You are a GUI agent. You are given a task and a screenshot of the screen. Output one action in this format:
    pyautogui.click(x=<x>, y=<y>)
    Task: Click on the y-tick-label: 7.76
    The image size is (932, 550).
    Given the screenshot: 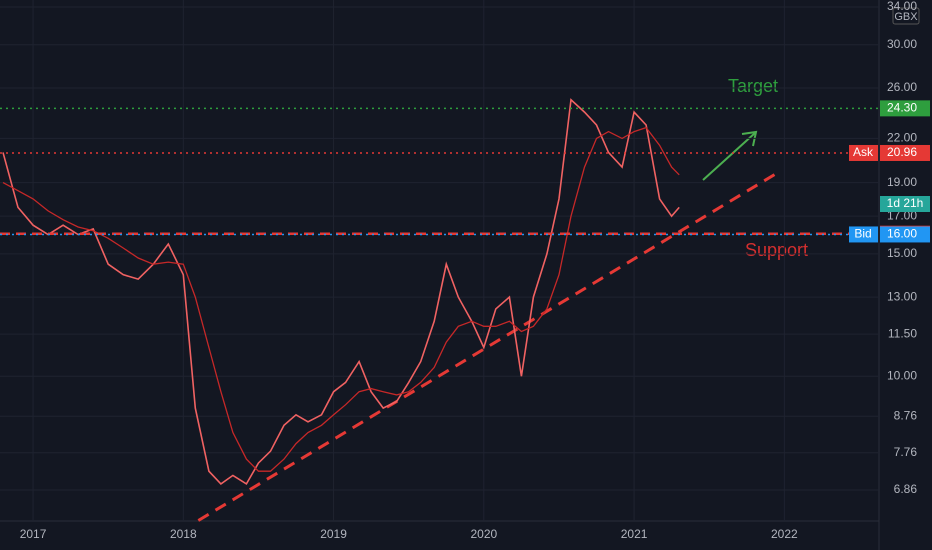 What is the action you would take?
    pyautogui.click(x=906, y=452)
    